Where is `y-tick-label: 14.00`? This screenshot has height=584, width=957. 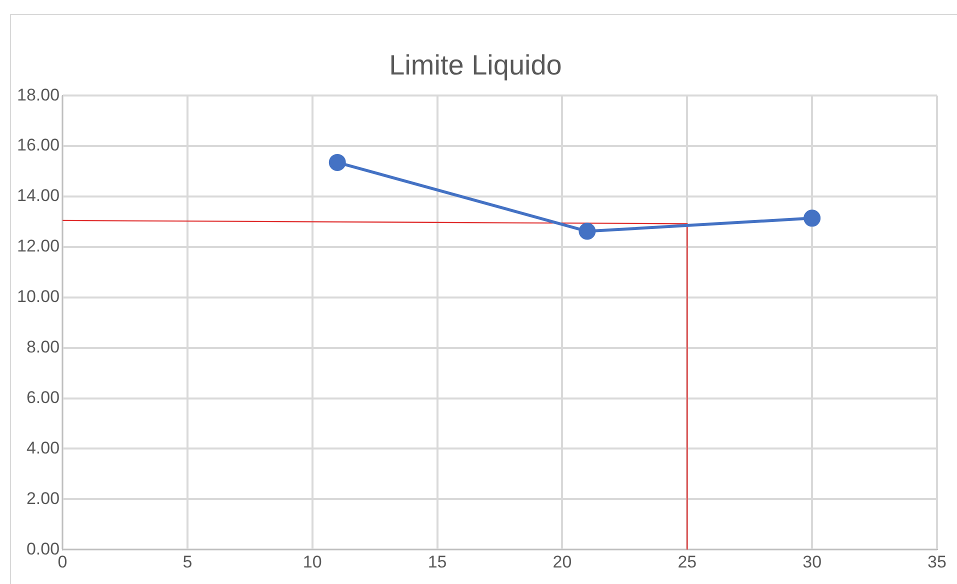 y-tick-label: 14.00 is located at coordinates (38, 196).